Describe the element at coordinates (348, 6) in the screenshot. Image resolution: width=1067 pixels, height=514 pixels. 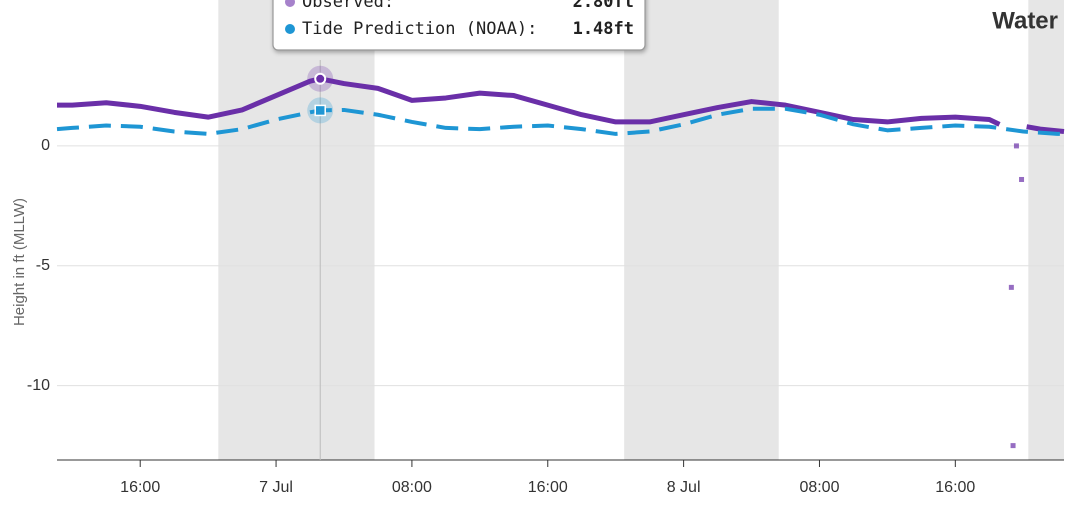
I see `legend-label: Observed:` at that location.